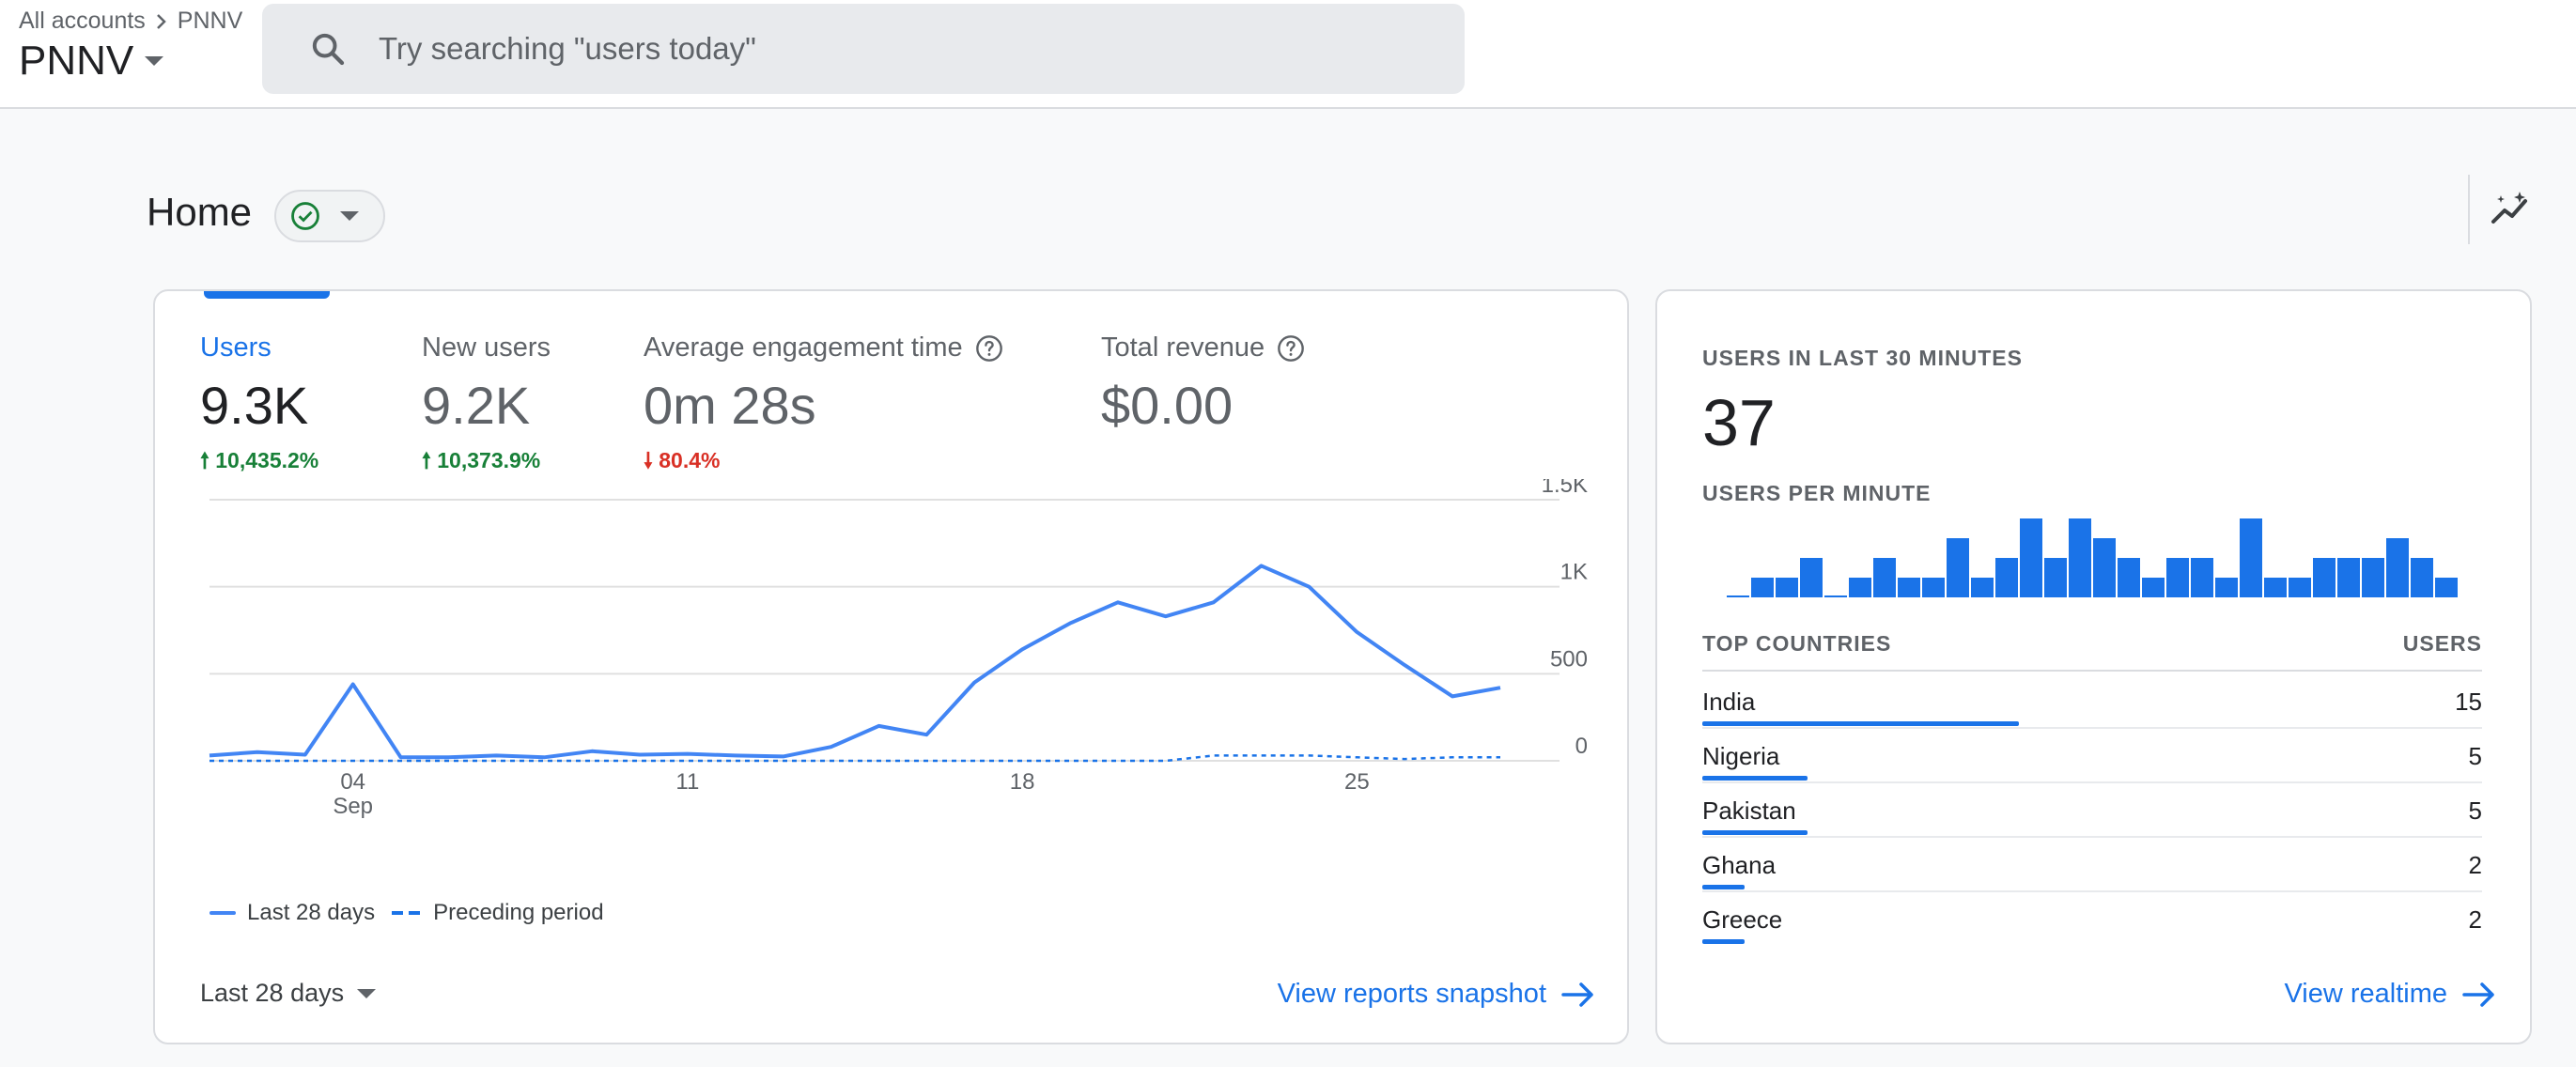  I want to click on metric-change: 🠕 10,373.9%, so click(481, 460).